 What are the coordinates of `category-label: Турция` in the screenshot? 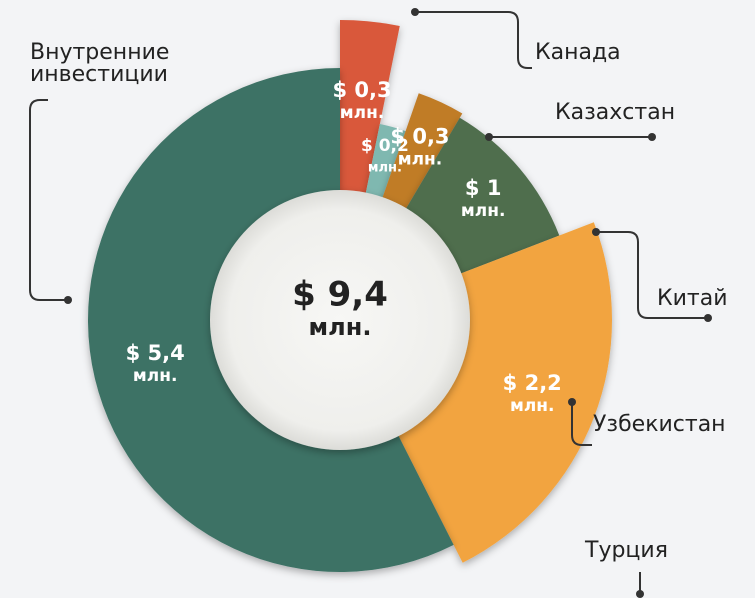 It's located at (626, 550).